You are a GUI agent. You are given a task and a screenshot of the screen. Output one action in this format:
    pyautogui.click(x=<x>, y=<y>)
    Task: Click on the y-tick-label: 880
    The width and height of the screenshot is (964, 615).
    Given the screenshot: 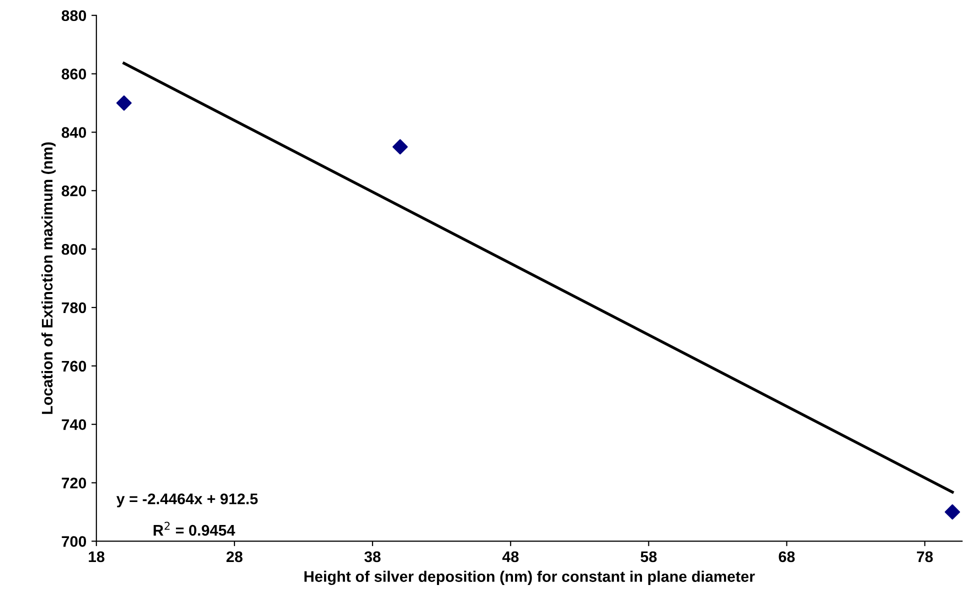 What is the action you would take?
    pyautogui.click(x=74, y=16)
    